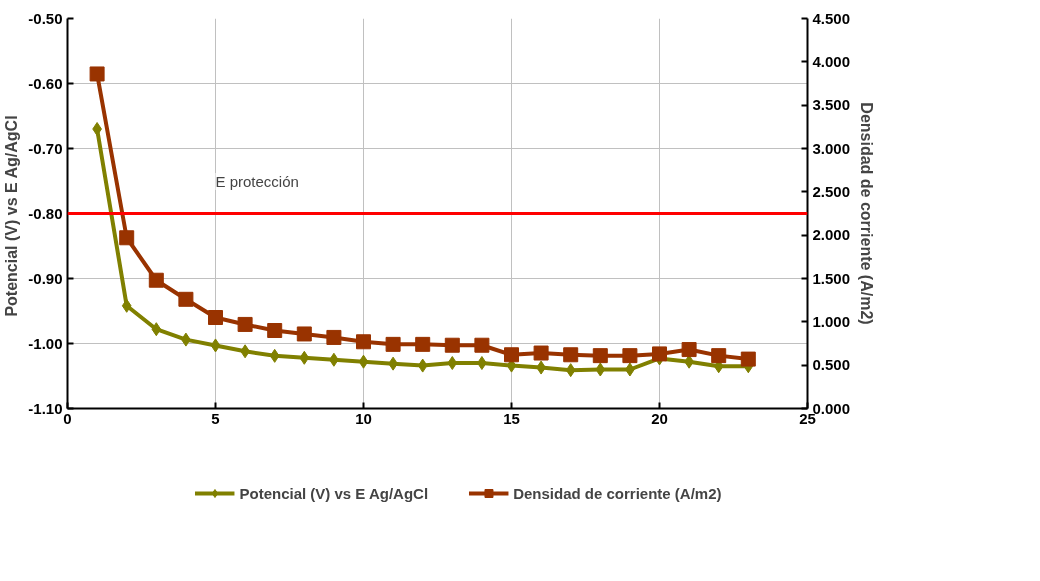  What do you see at coordinates (831, 365) in the screenshot?
I see `y2-tick-label: 0.500` at bounding box center [831, 365].